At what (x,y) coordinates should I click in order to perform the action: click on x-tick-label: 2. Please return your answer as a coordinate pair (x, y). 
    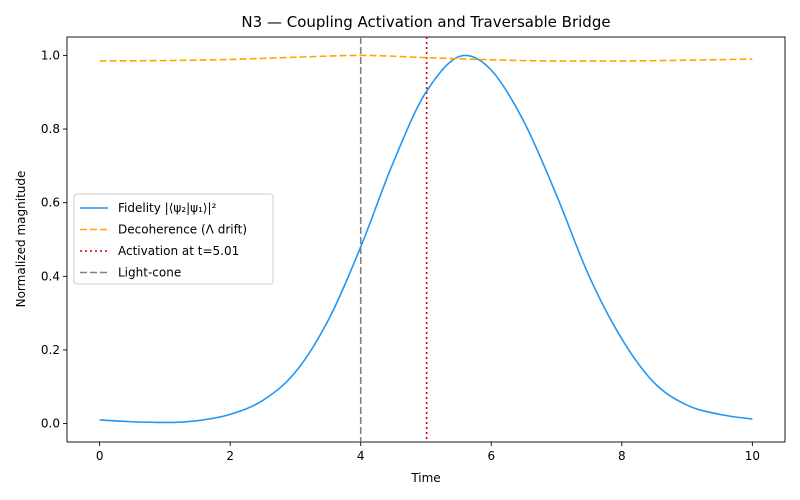
    Looking at the image, I should click on (230, 456).